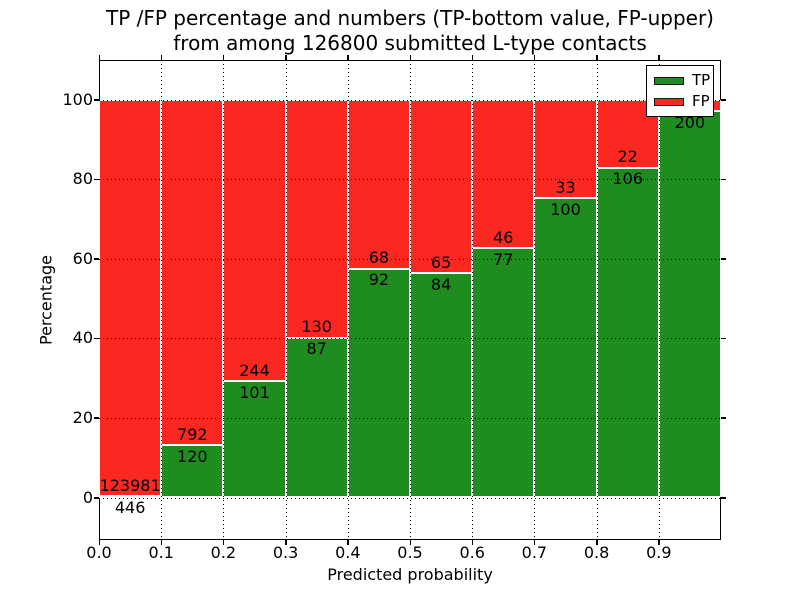  Describe the element at coordinates (192, 456) in the screenshot. I see `tp-count-label: 120` at that location.